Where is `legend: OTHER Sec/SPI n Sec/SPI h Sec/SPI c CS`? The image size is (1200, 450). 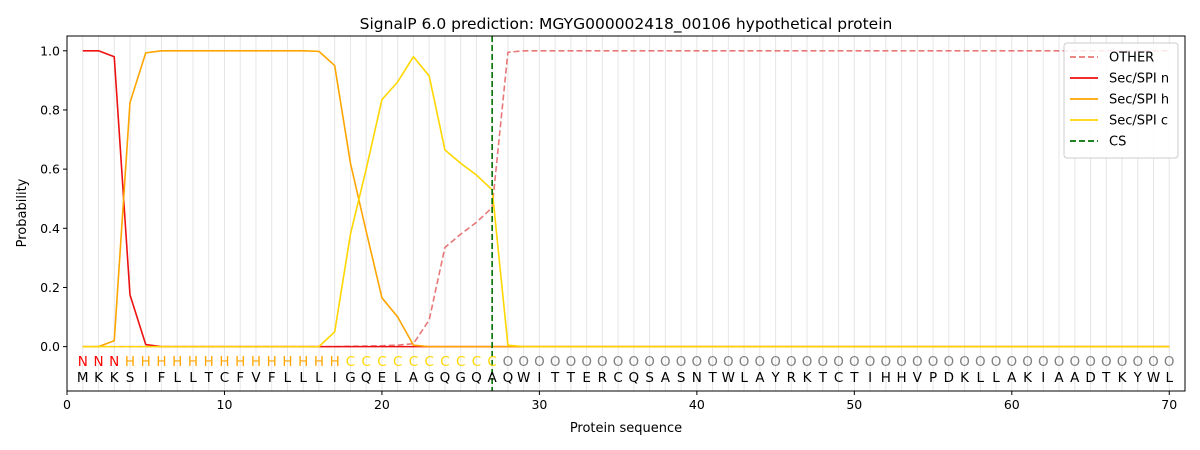
legend: OTHER Sec/SPI n Sec/SPI h Sec/SPI c CS is located at coordinates (1121, 100).